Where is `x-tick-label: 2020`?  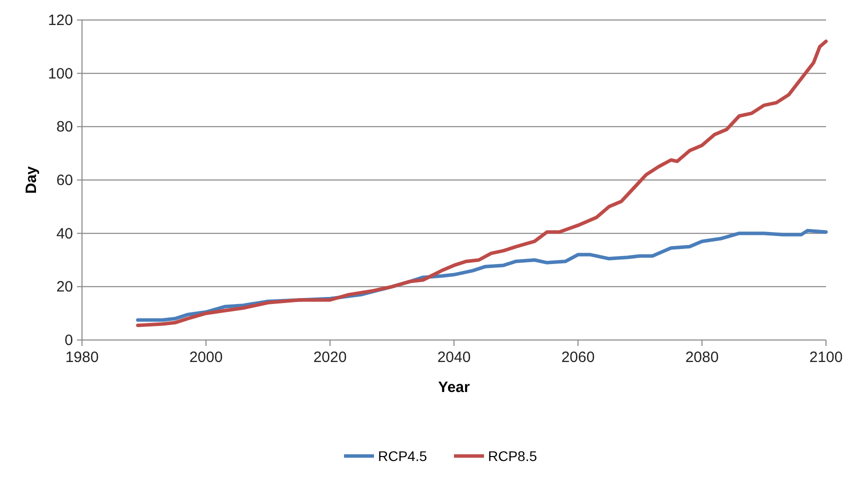
x-tick-label: 2020 is located at coordinates (330, 357).